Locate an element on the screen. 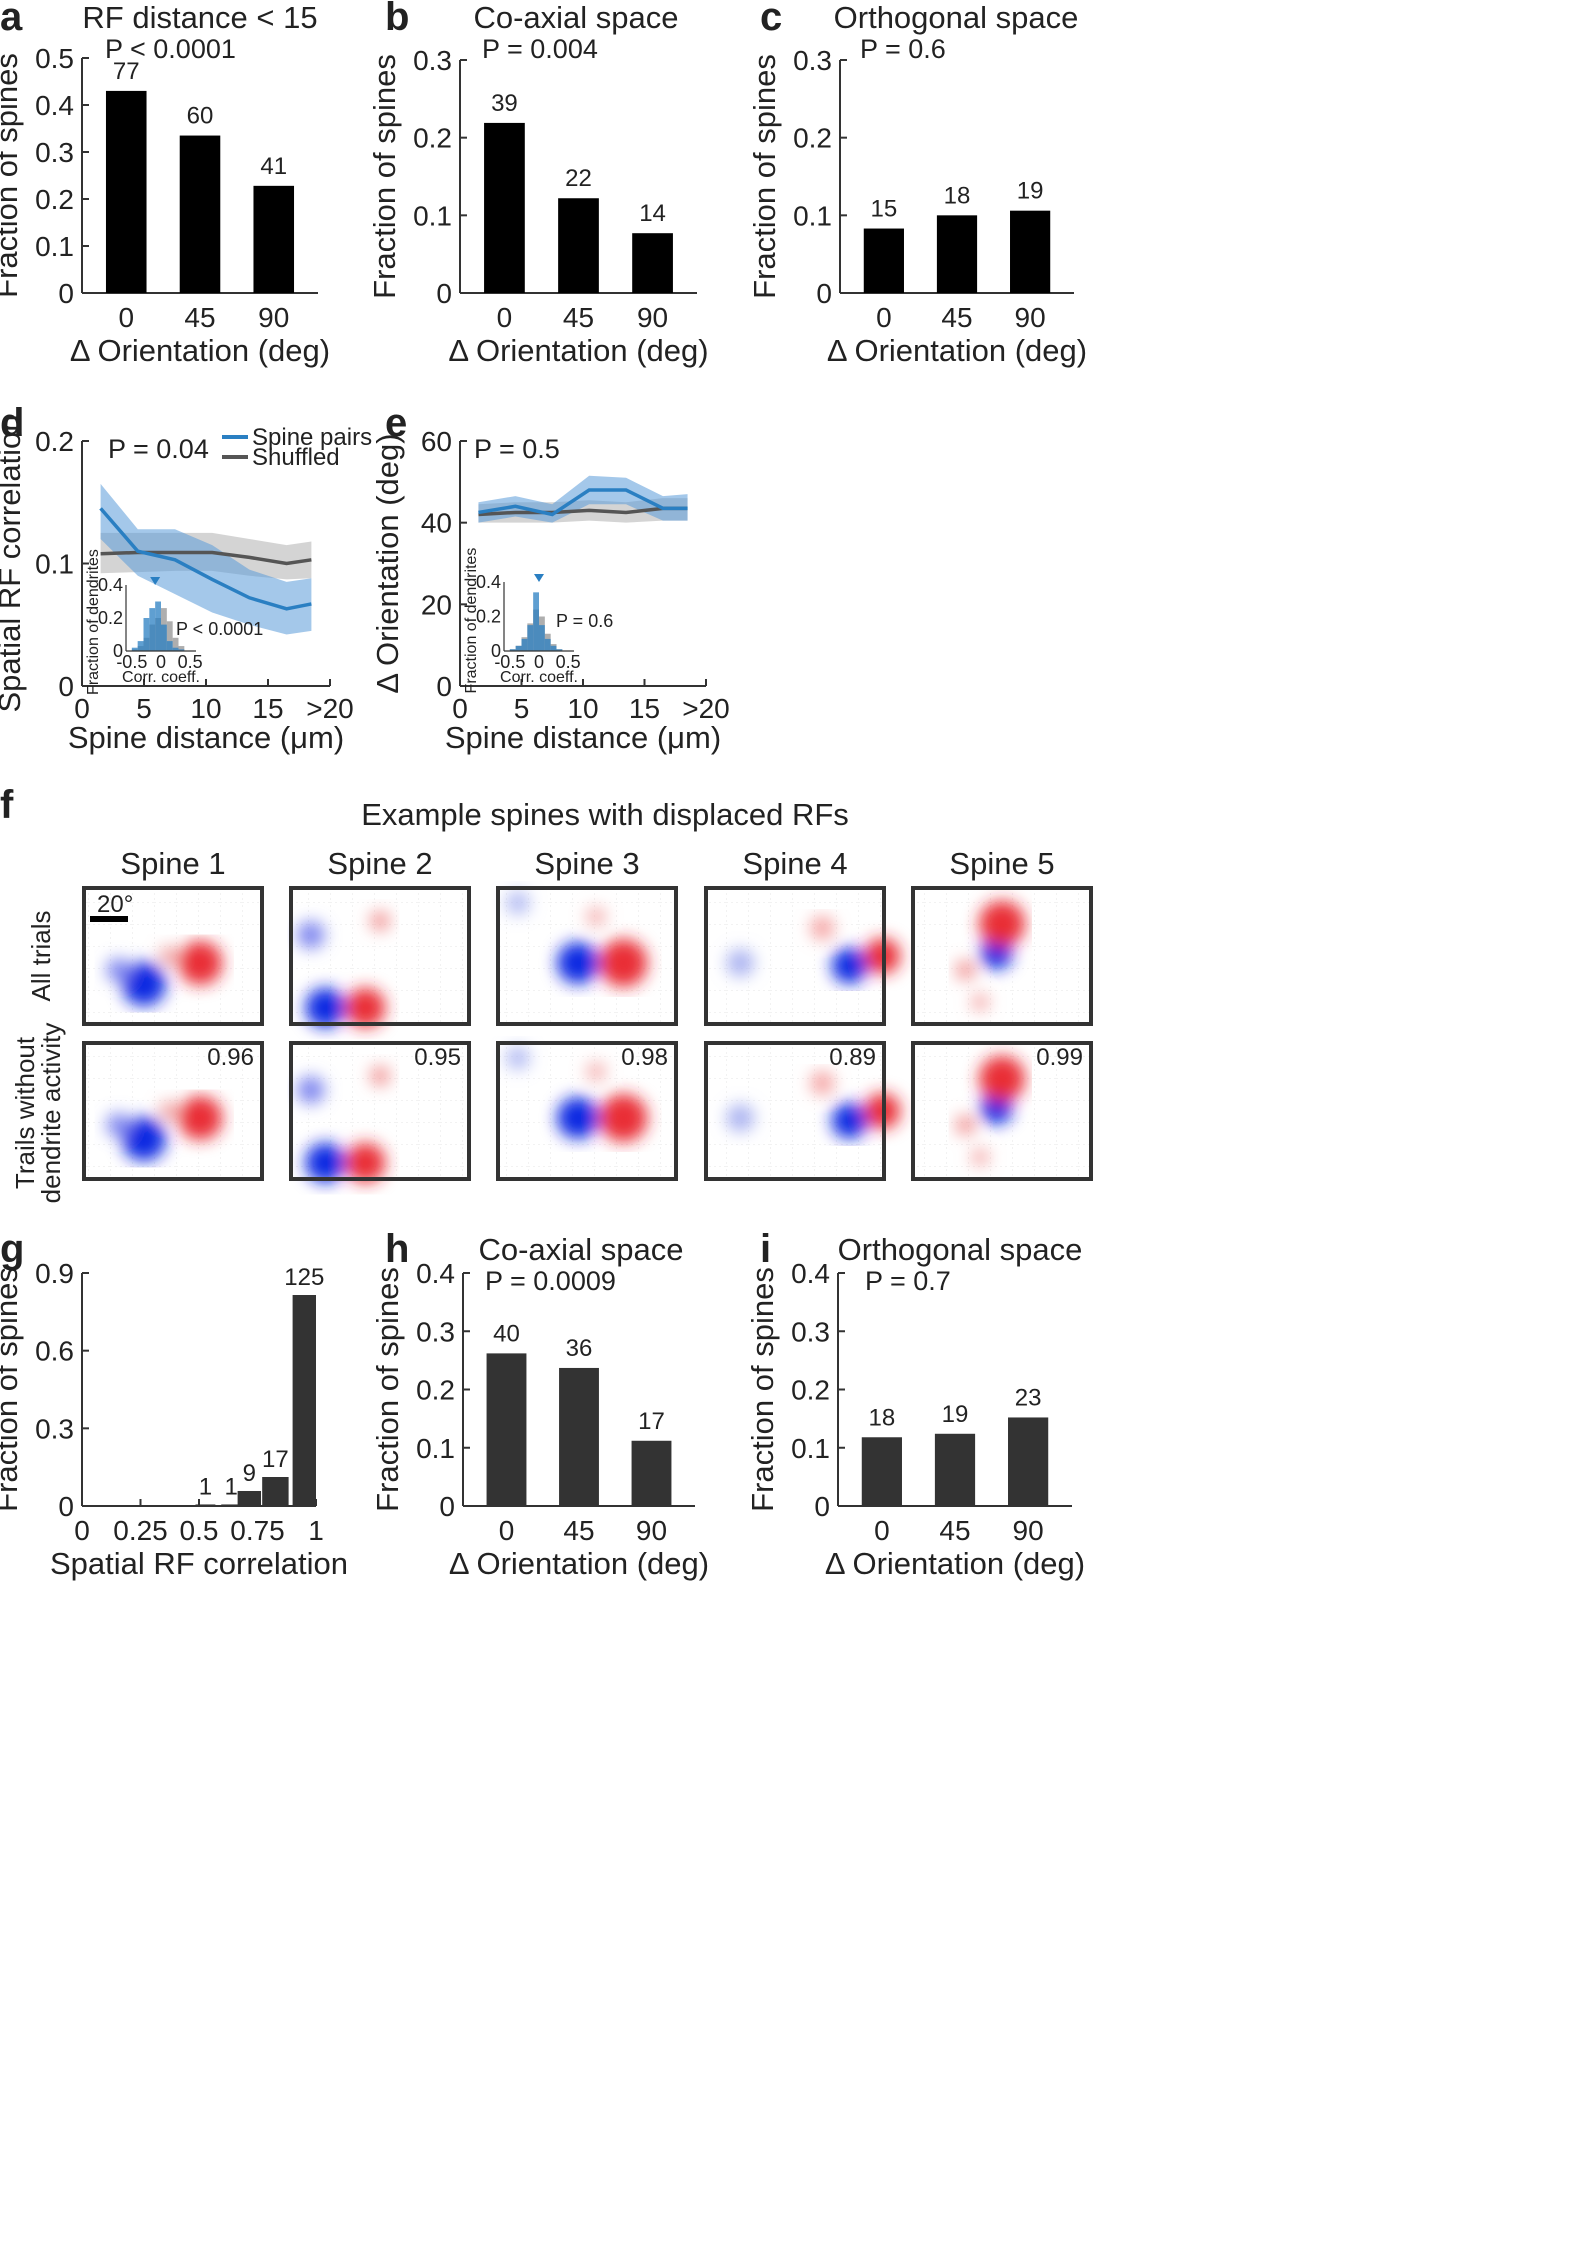 The width and height of the screenshot is (1575, 2248). y-axis-label: Spatial RF correlation is located at coordinates (13, 563).